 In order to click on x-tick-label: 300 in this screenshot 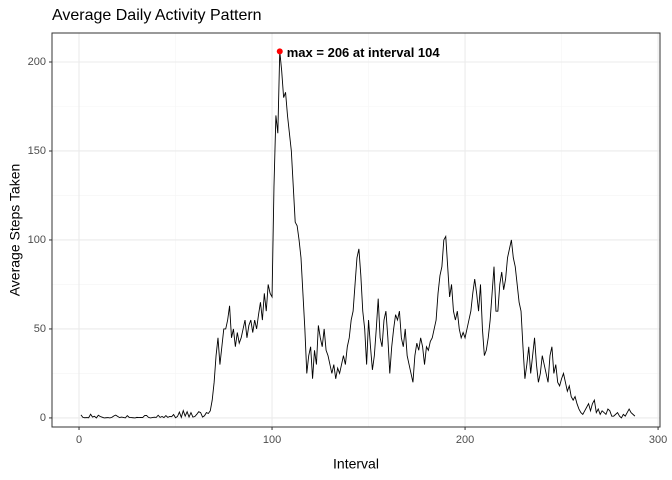, I will do `click(658, 440)`.